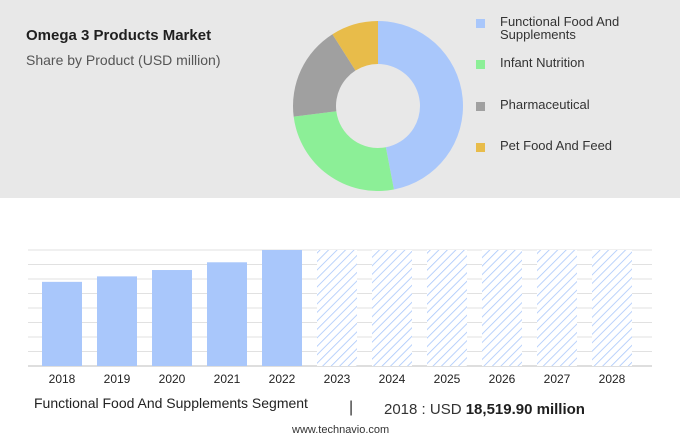 The image size is (680, 440). What do you see at coordinates (119, 35) in the screenshot?
I see `chart-title: Omega 3 Products Market` at bounding box center [119, 35].